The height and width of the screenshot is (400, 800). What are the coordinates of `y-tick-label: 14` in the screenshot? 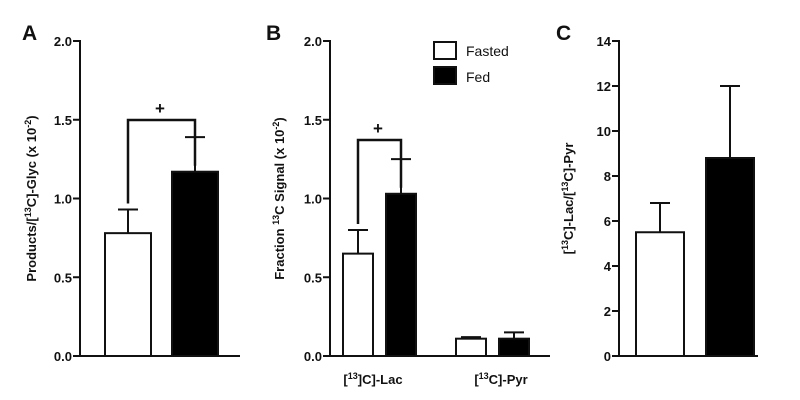 It's located at (604, 41).